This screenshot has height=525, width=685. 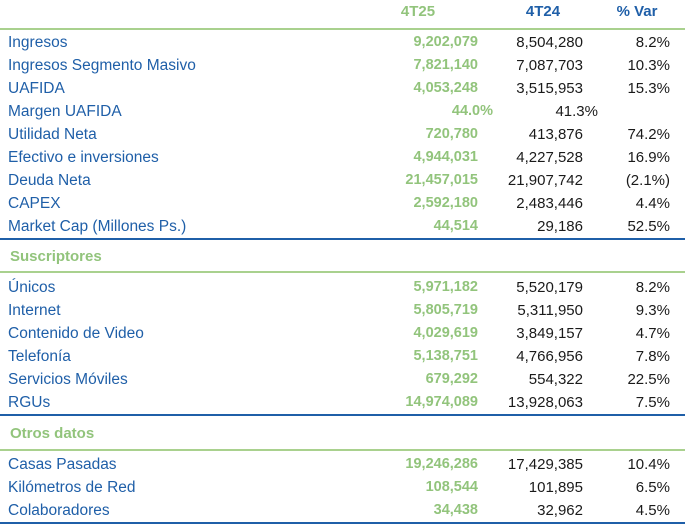 I want to click on table-row: Deuda Neta 21,457,015 21,907,742 (2.1%), so click(x=342, y=180).